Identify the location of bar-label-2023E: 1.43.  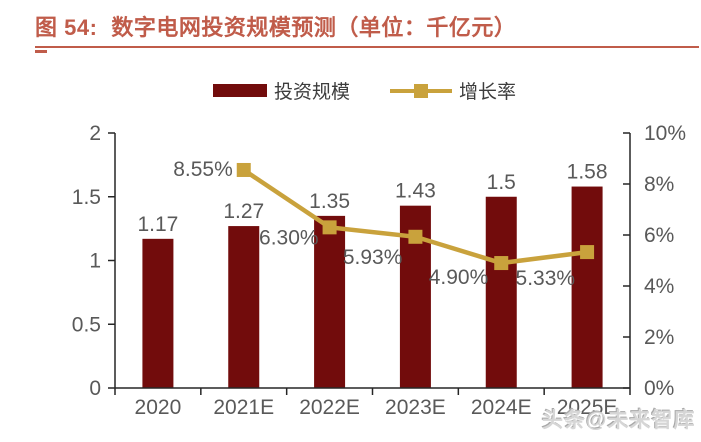
(415, 191).